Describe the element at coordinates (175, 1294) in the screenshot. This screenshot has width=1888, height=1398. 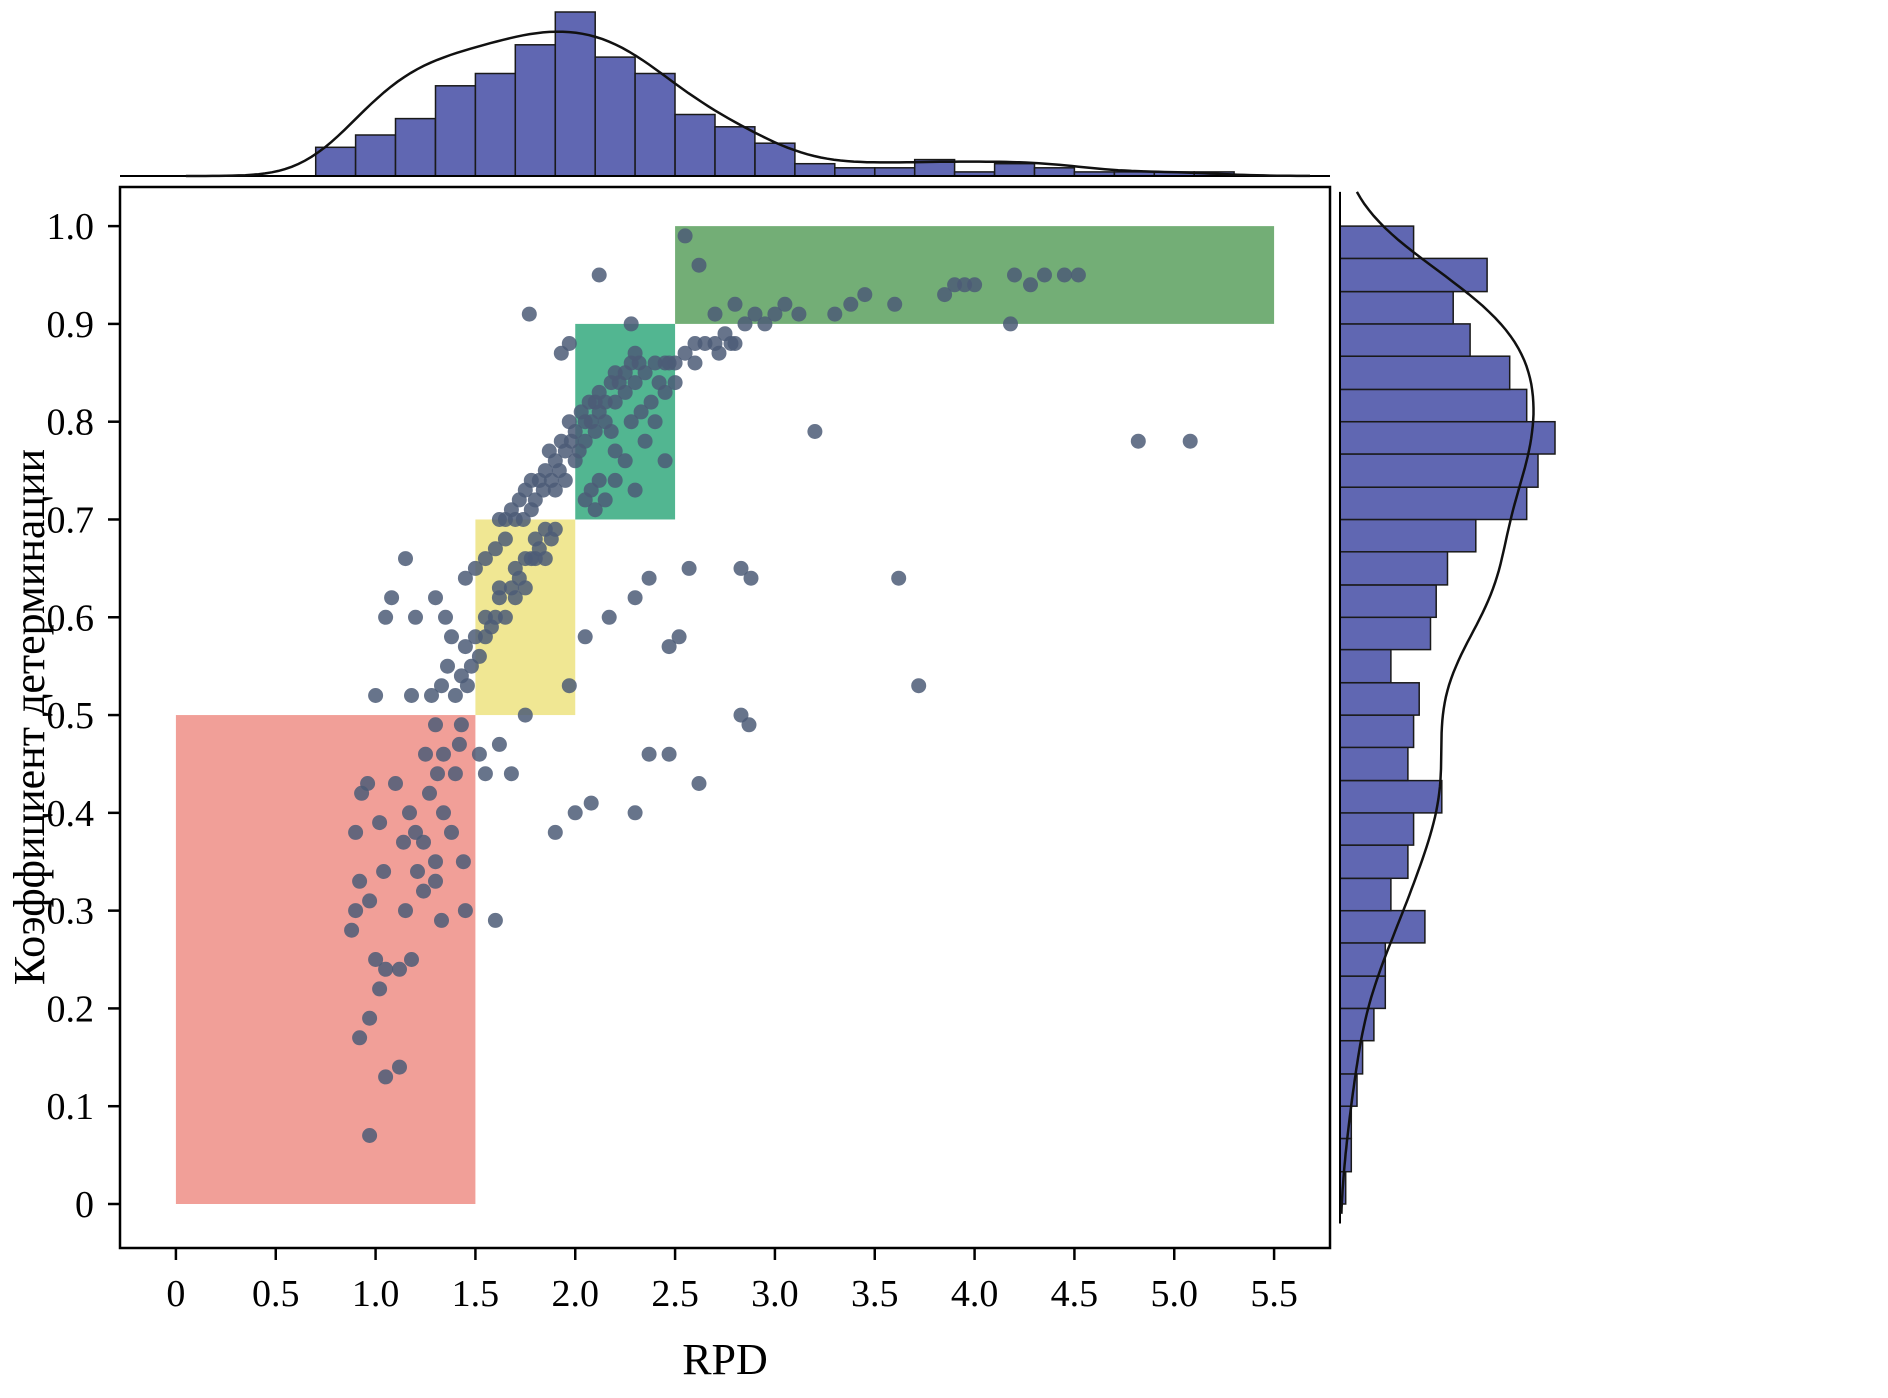
I see `x-tick-label: 0` at that location.